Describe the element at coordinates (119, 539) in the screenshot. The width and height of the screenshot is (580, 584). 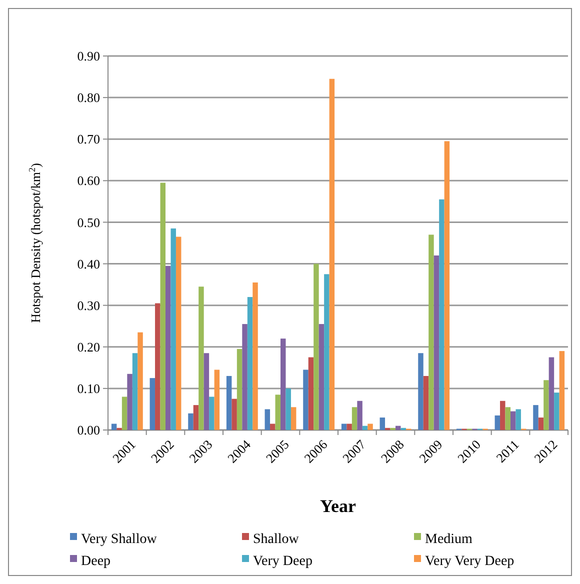
I see `legend-label: Very Shallow` at that location.